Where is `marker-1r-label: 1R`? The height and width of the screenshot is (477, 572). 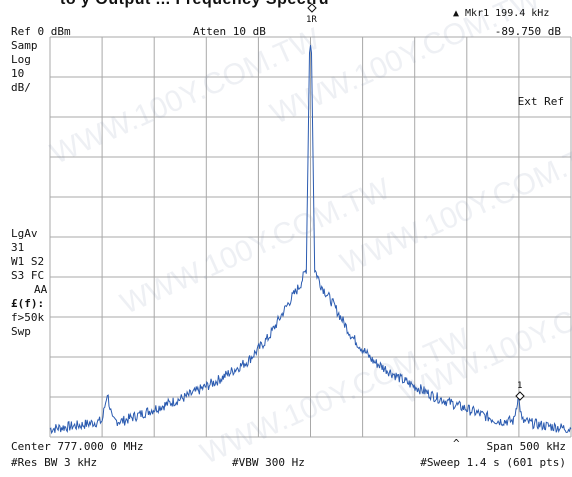 marker-1r-label: 1R is located at coordinates (311, 20).